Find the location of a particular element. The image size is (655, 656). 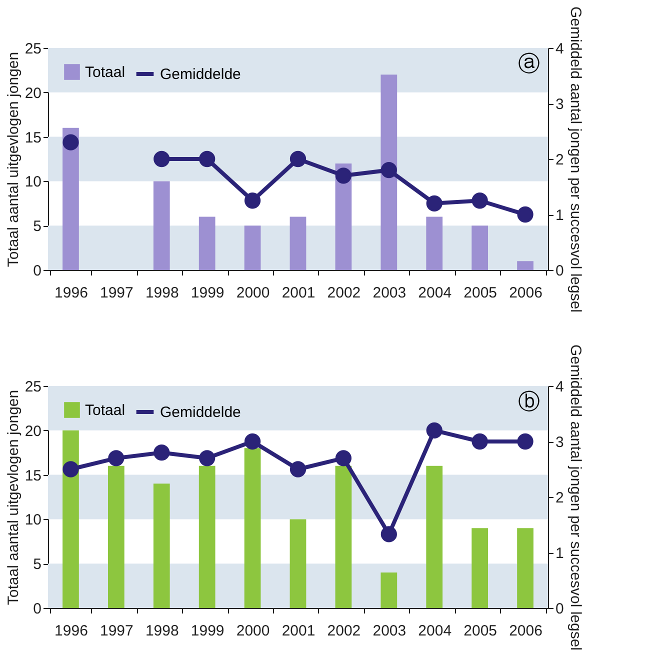

annotation: ⓑ is located at coordinates (529, 401).